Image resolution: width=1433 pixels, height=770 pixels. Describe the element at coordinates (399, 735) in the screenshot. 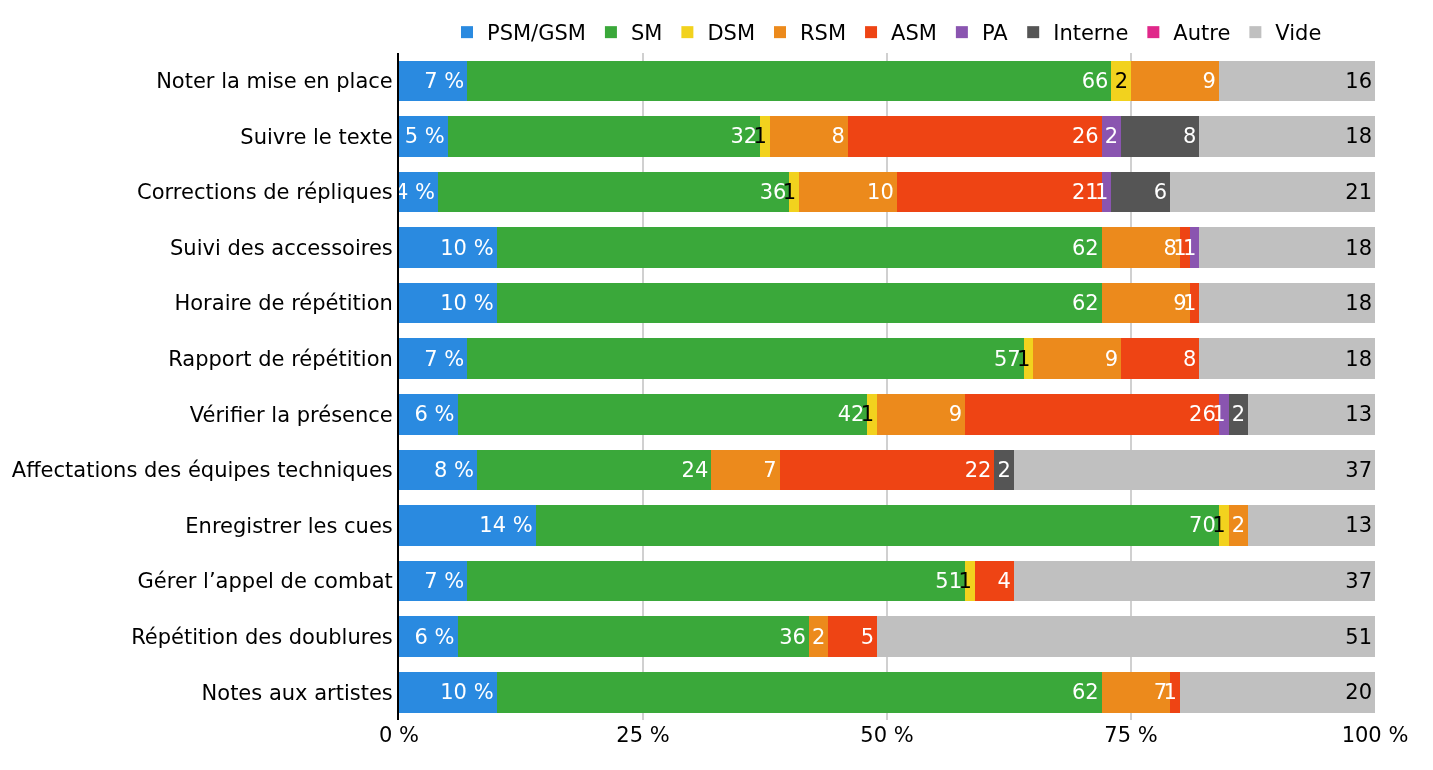

I see `x-tick-label: 0 %` at that location.